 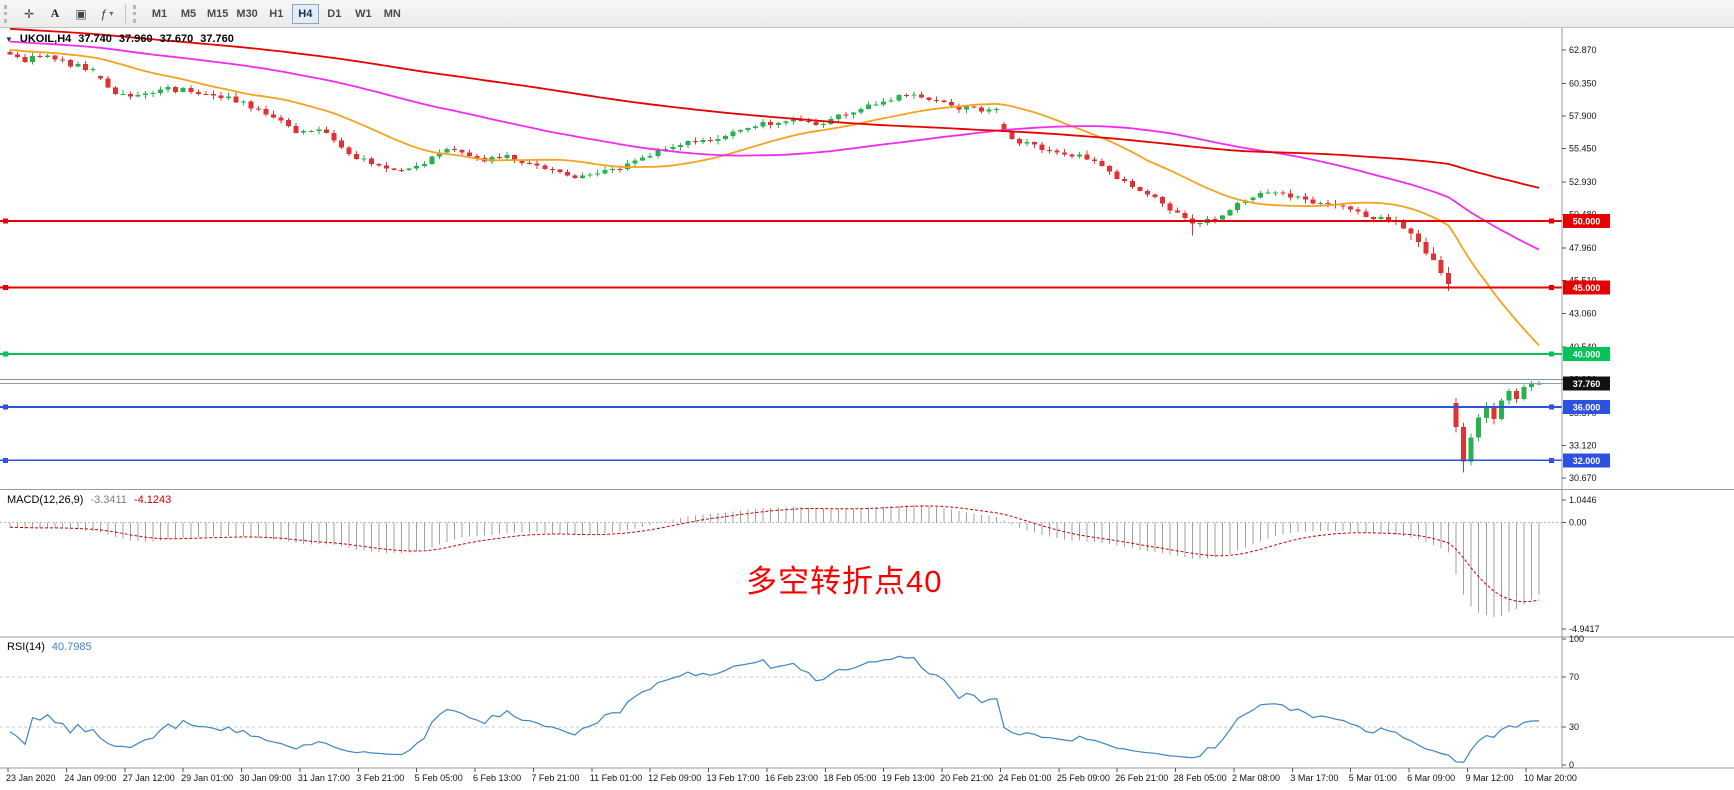 I want to click on hline-50.000, so click(x=781, y=221).